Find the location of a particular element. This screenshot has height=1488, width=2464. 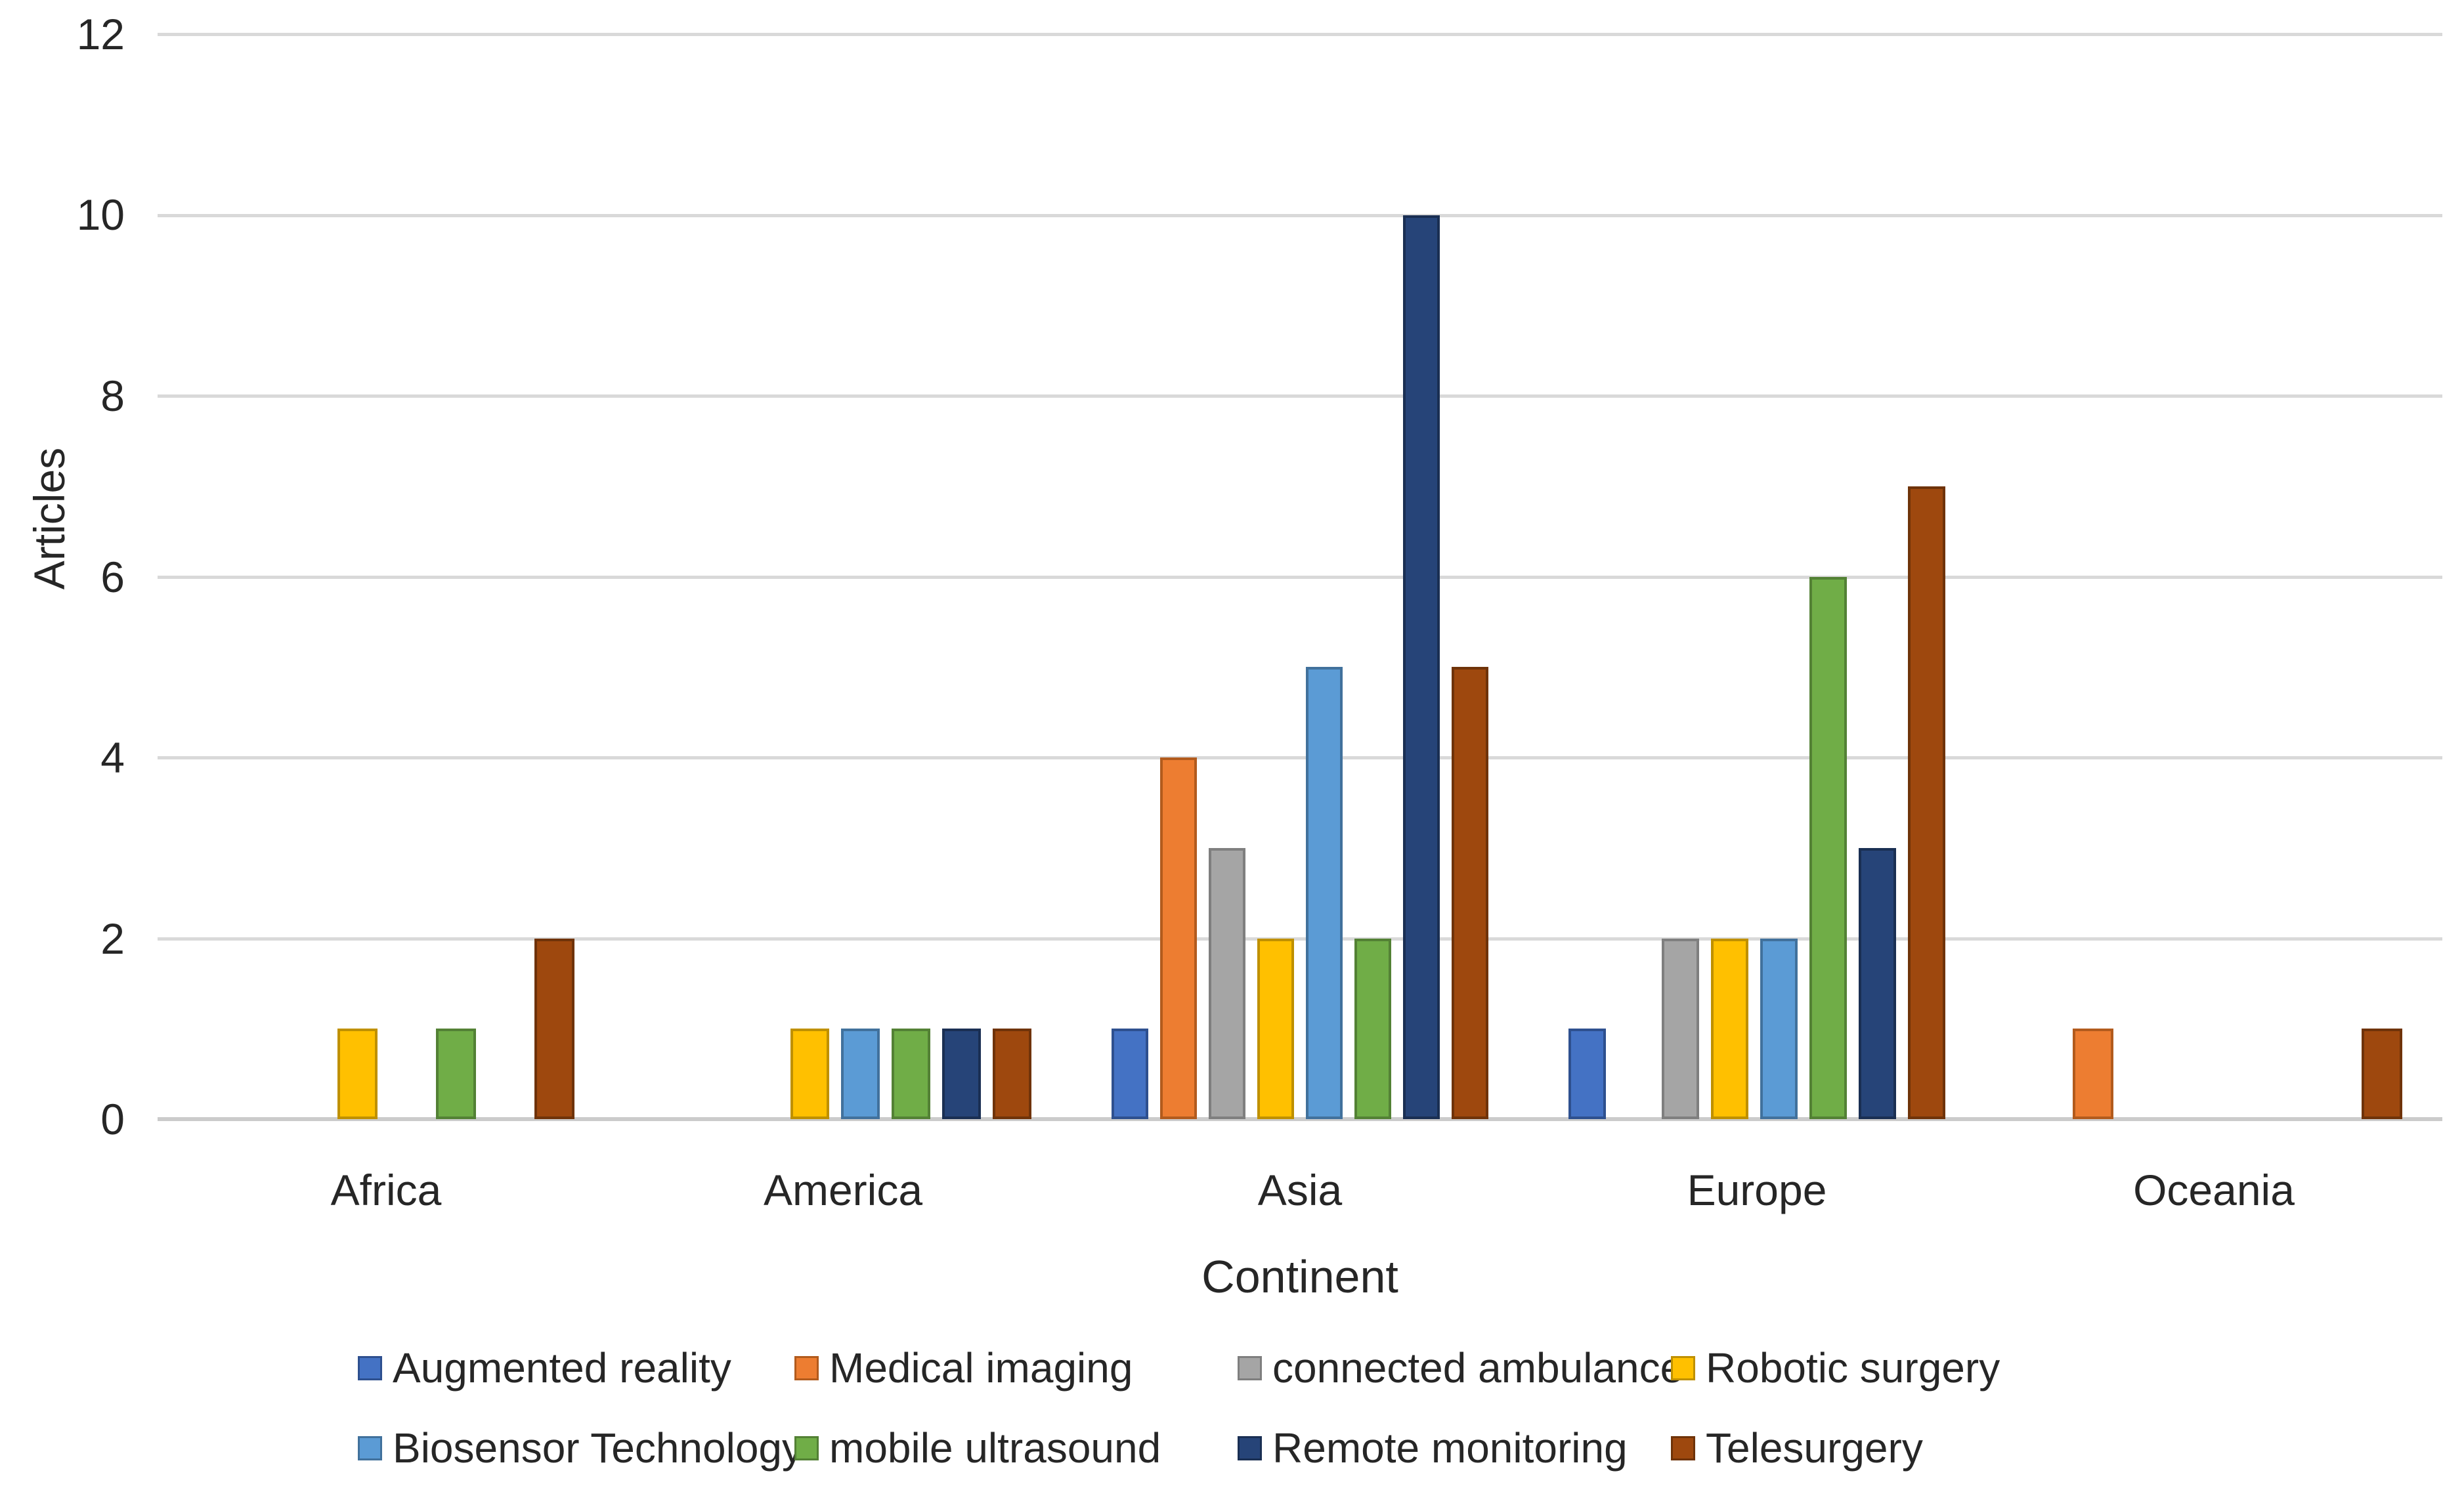

bar-asia-robotic-surgery is located at coordinates (1275, 1028).